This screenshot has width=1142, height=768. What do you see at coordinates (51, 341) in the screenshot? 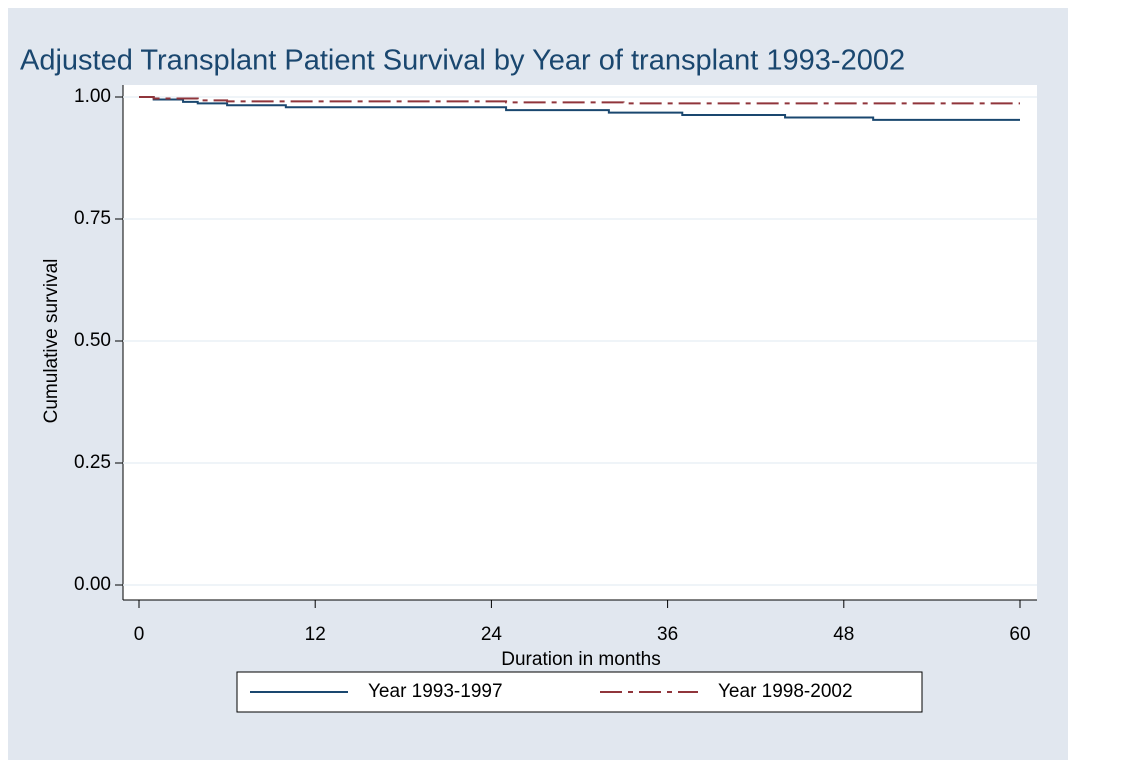
I see `y-axis-label: Cumulative survival` at bounding box center [51, 341].